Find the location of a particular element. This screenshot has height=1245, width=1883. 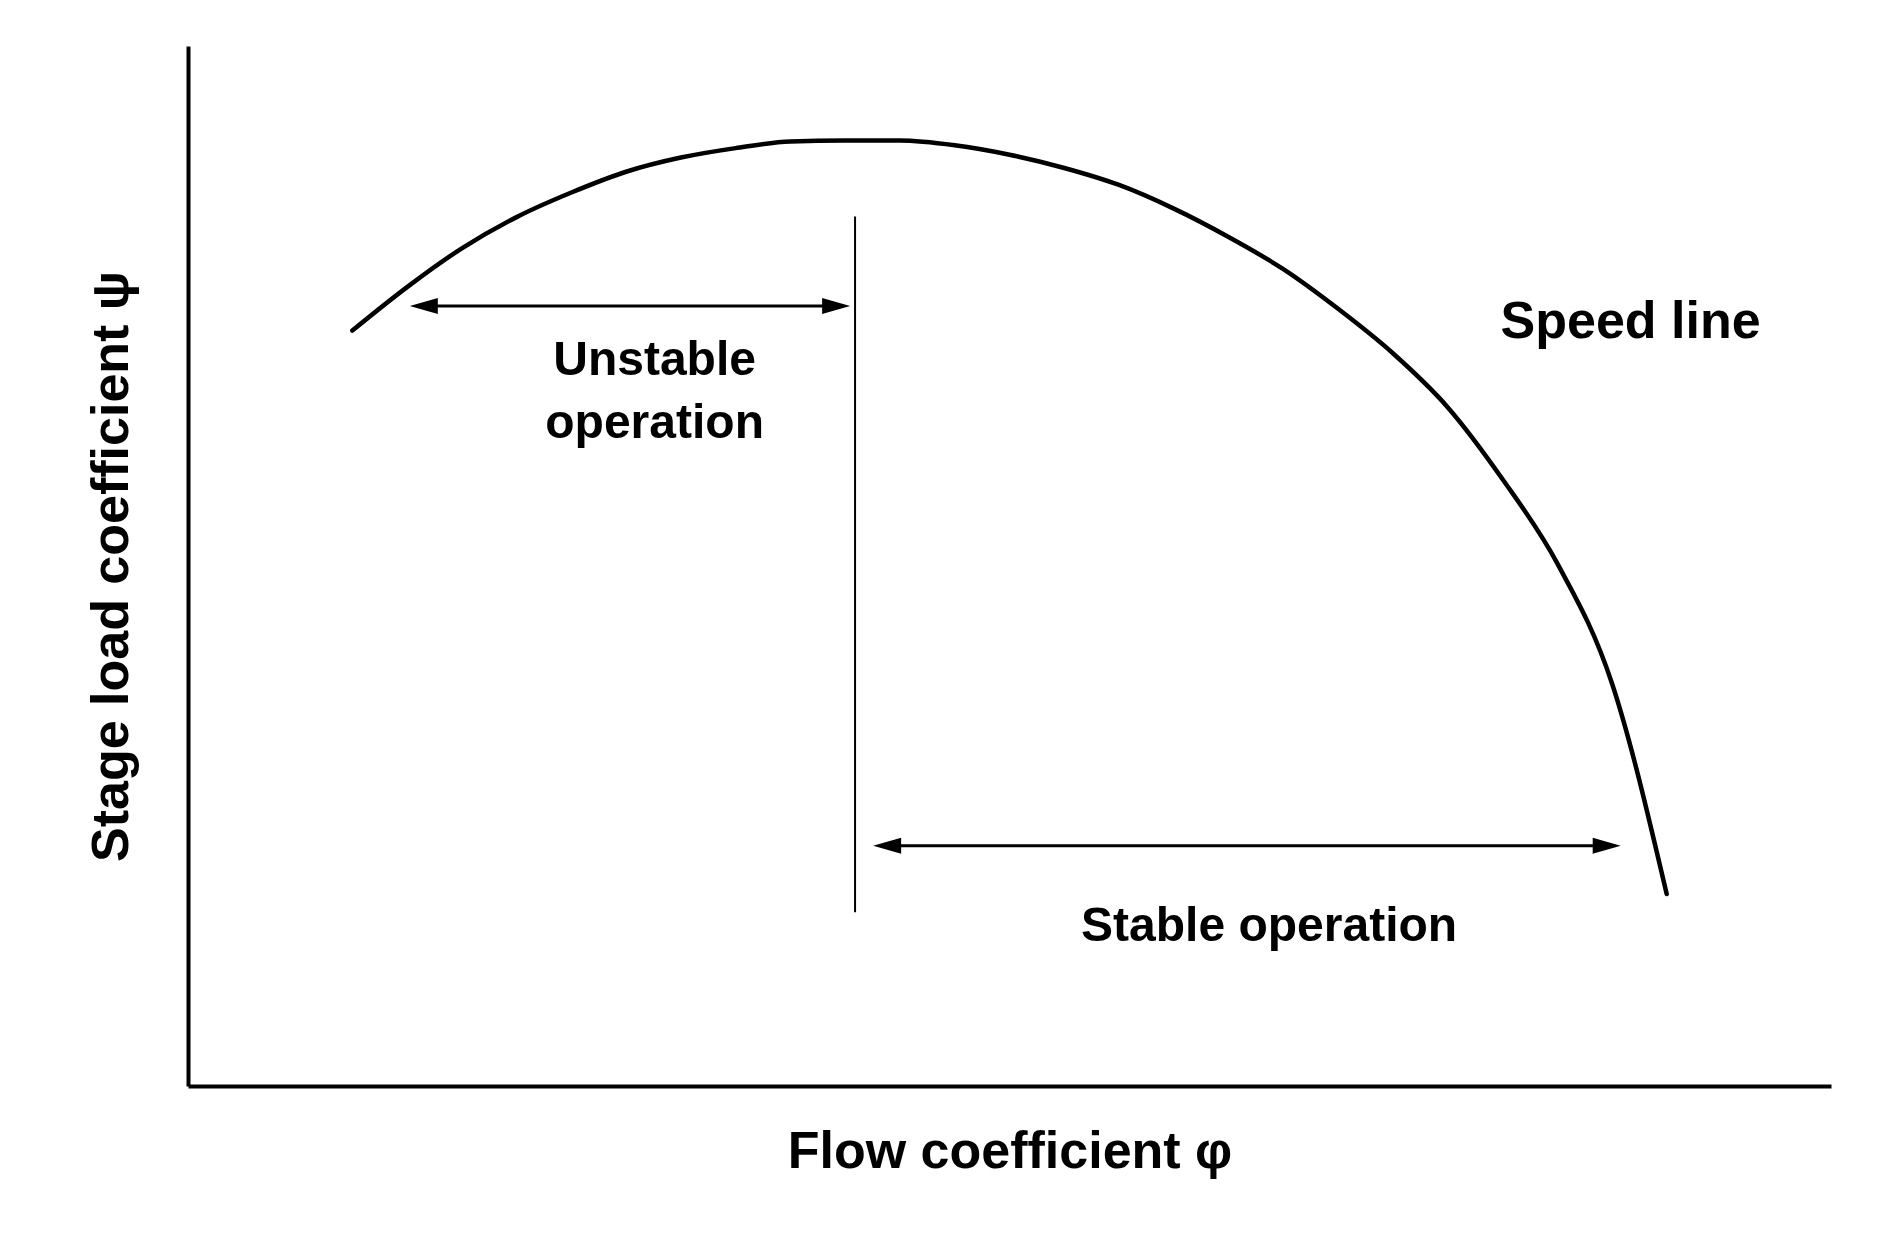

series-label: Speed line is located at coordinates (1630, 319).